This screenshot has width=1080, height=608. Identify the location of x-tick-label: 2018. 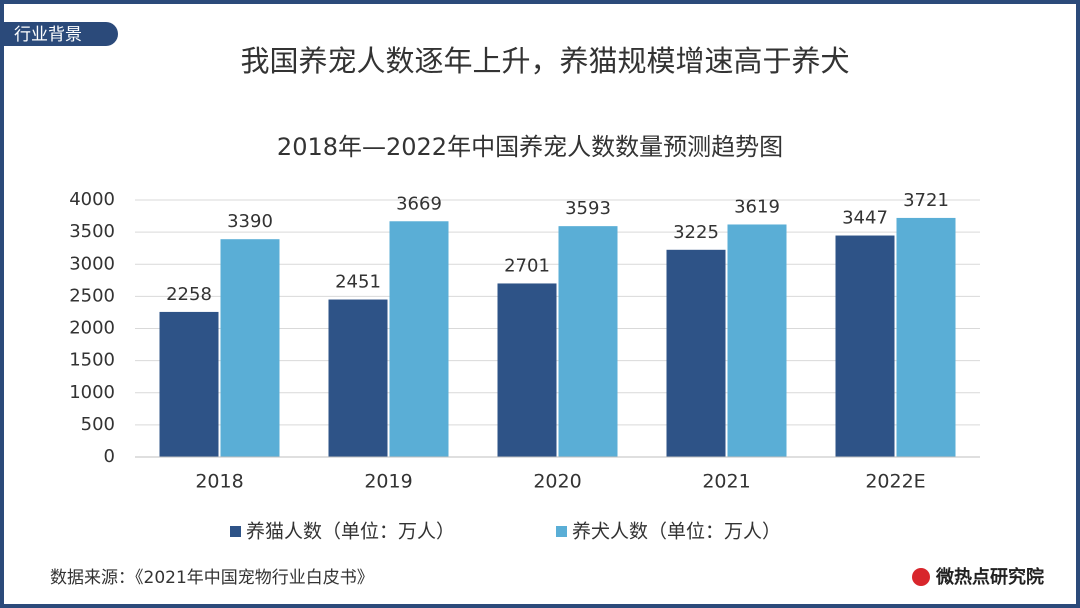
(219, 482).